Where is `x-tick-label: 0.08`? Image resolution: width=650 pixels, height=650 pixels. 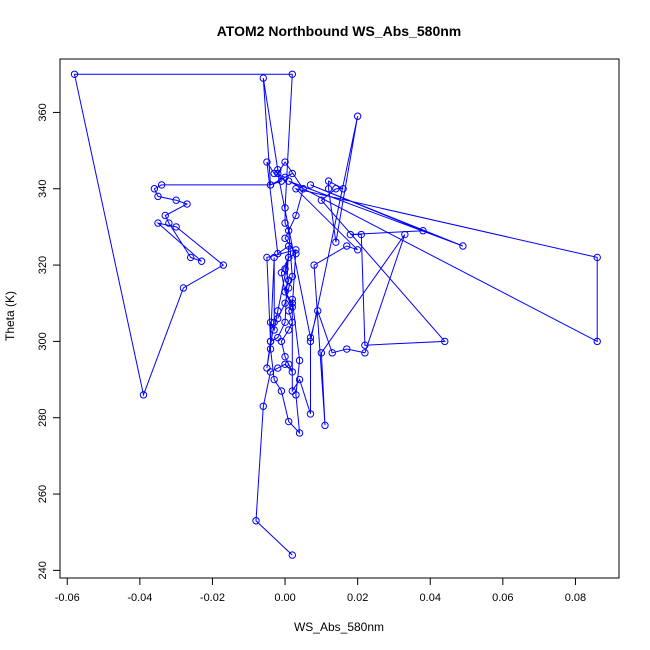 x-tick-label: 0.08 is located at coordinates (575, 598).